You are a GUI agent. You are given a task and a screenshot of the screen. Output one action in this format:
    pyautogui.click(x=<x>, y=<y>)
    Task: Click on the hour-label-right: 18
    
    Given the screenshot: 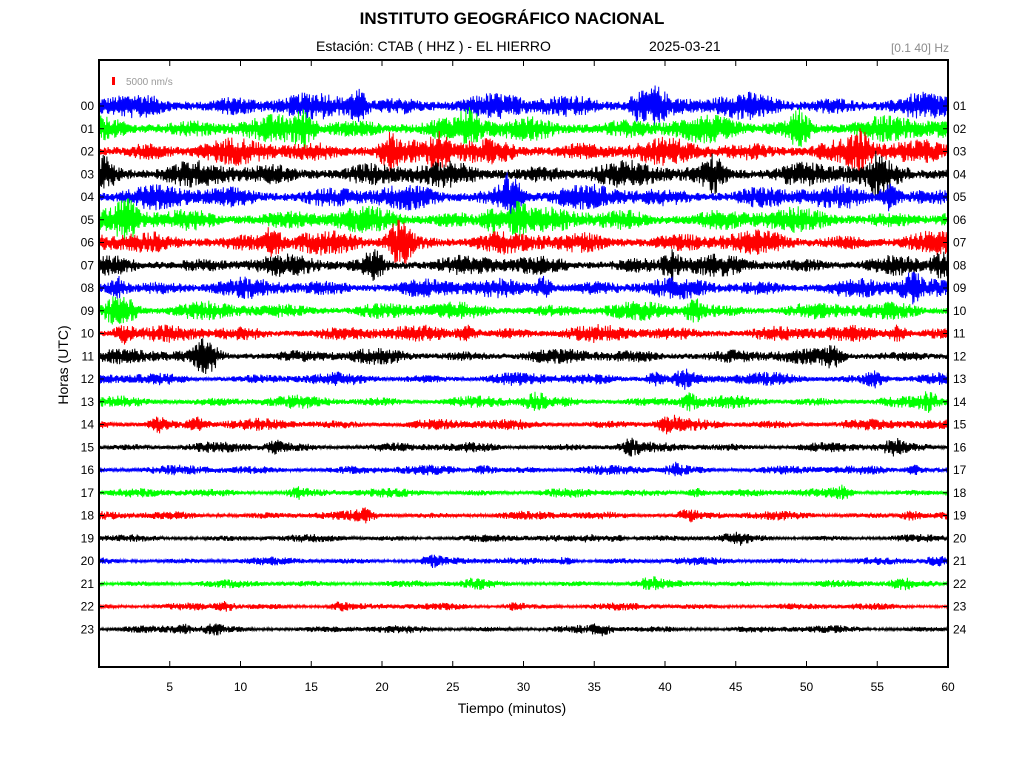 What is the action you would take?
    pyautogui.click(x=960, y=493)
    